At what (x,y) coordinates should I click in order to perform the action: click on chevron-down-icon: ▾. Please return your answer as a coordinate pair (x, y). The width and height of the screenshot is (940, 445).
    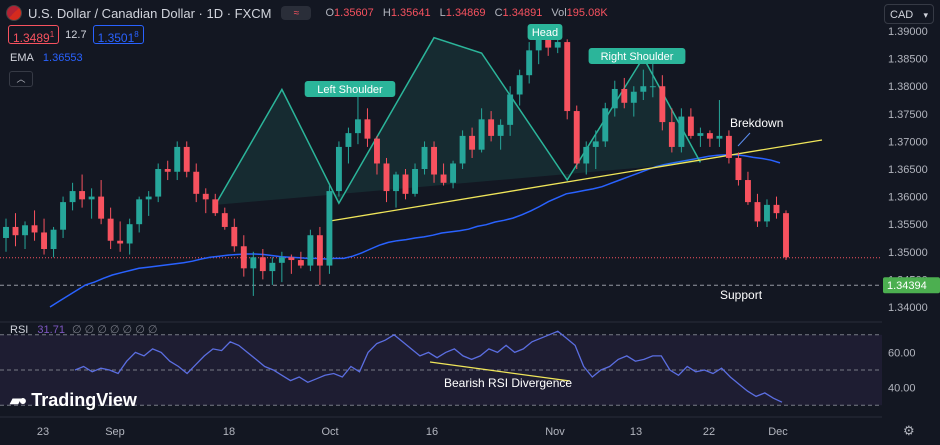
    Looking at the image, I should click on (925, 15).